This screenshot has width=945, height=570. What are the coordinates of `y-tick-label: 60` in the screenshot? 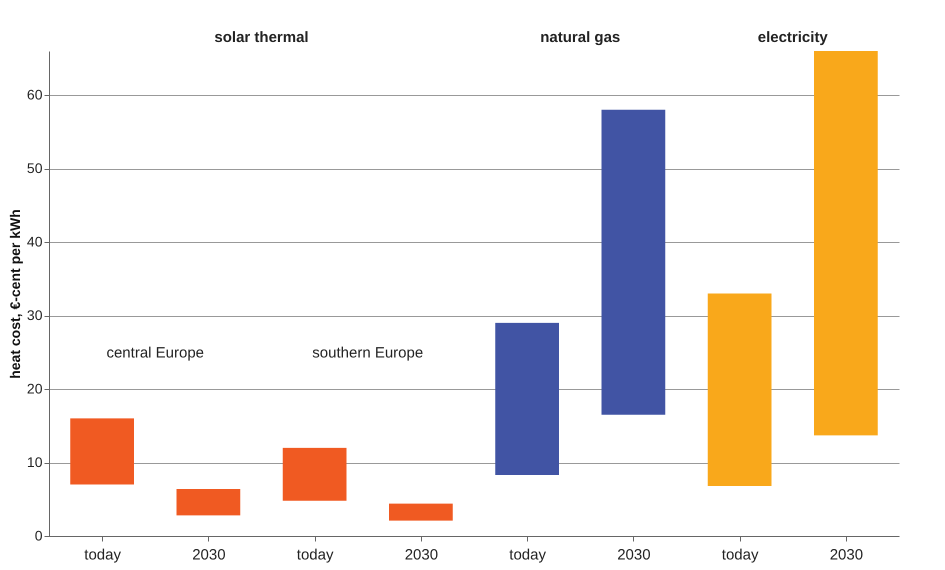 It's located at (34, 94).